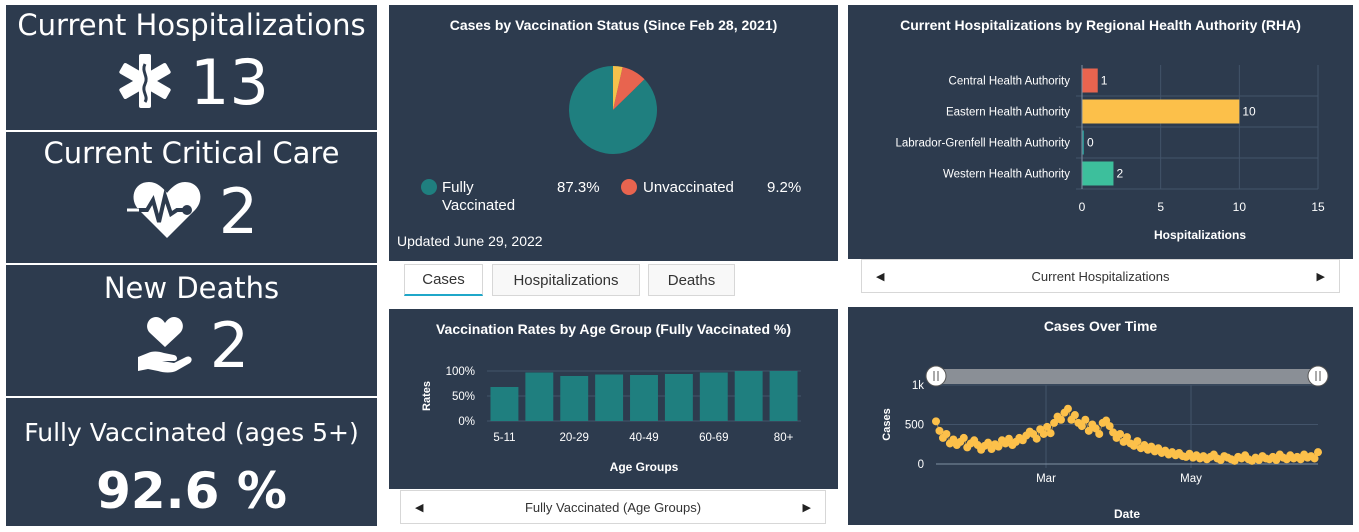 The height and width of the screenshot is (532, 1359). What do you see at coordinates (229, 82) in the screenshot?
I see `kpi-value: 13` at bounding box center [229, 82].